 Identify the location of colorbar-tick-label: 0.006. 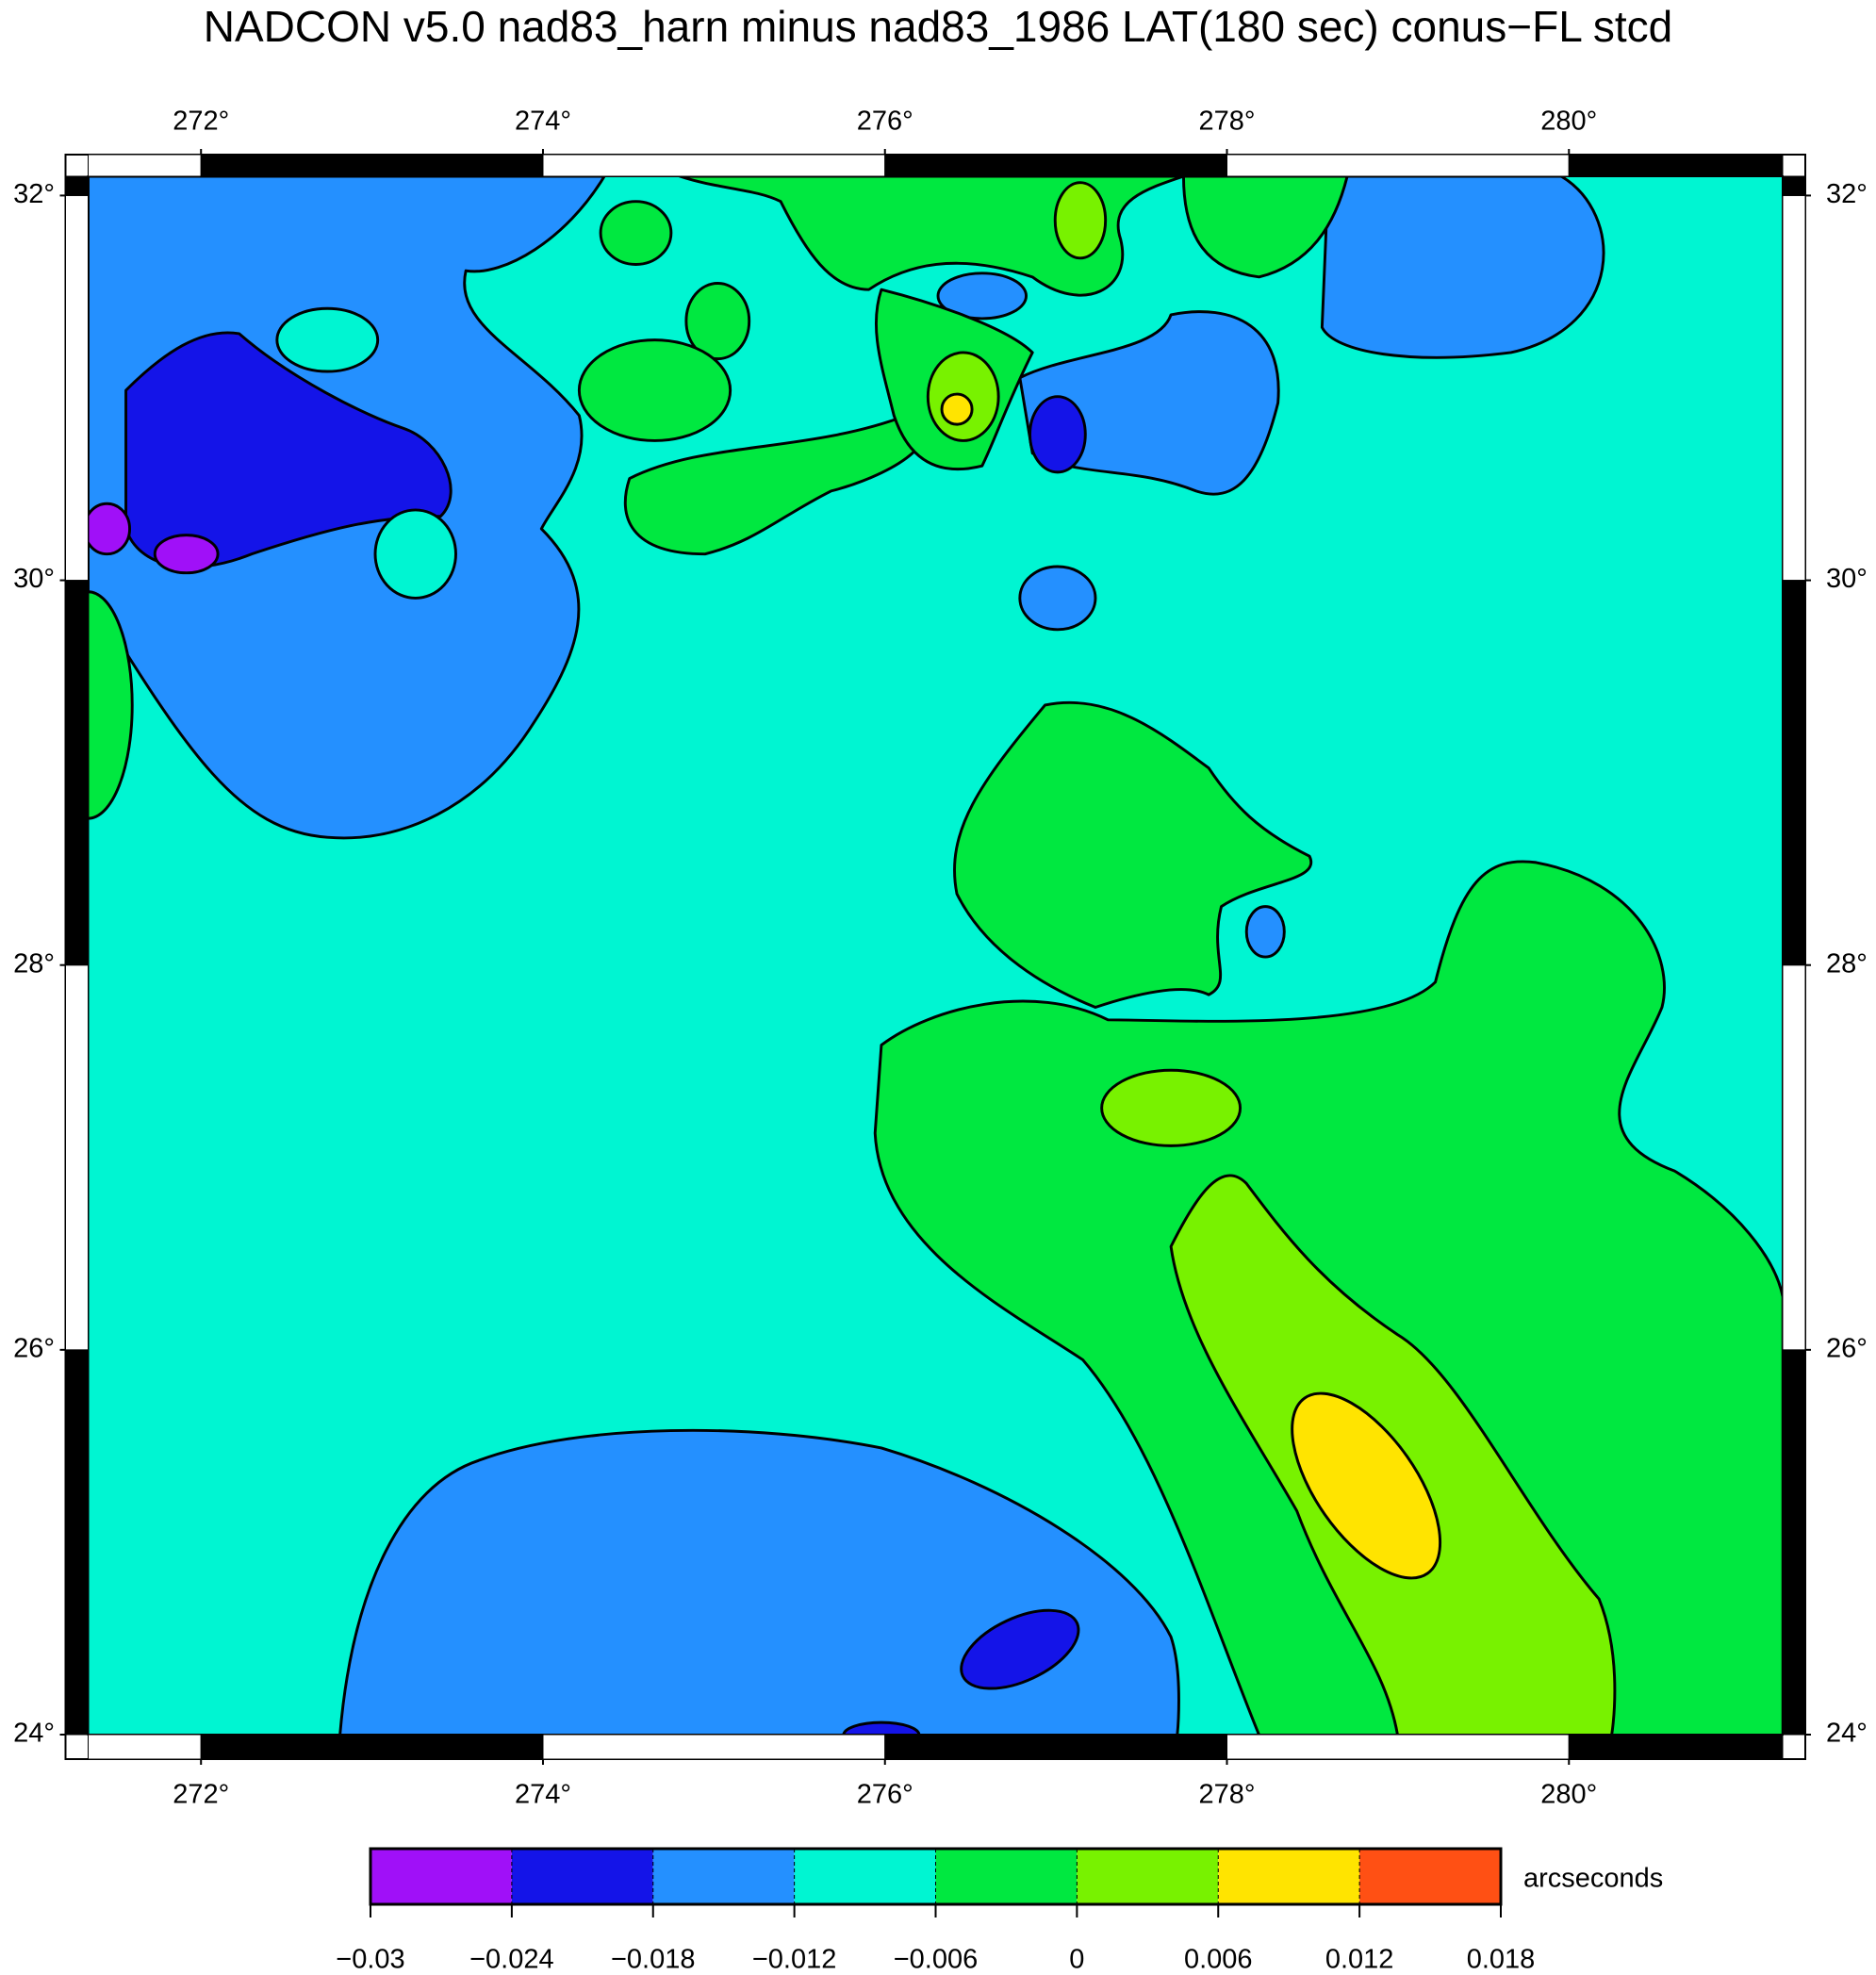
(1218, 1960).